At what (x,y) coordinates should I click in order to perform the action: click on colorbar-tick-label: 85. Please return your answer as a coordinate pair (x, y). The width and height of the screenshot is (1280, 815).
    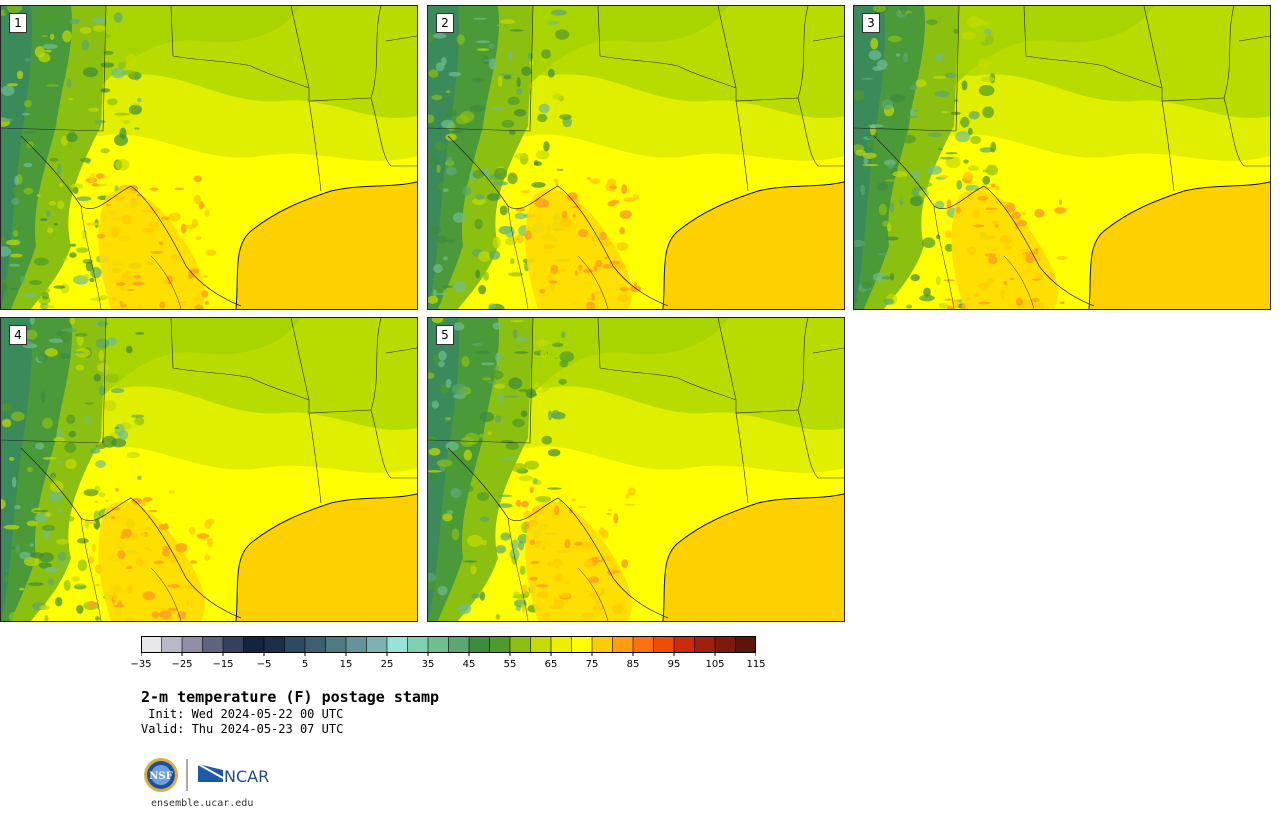
    Looking at the image, I should click on (633, 664).